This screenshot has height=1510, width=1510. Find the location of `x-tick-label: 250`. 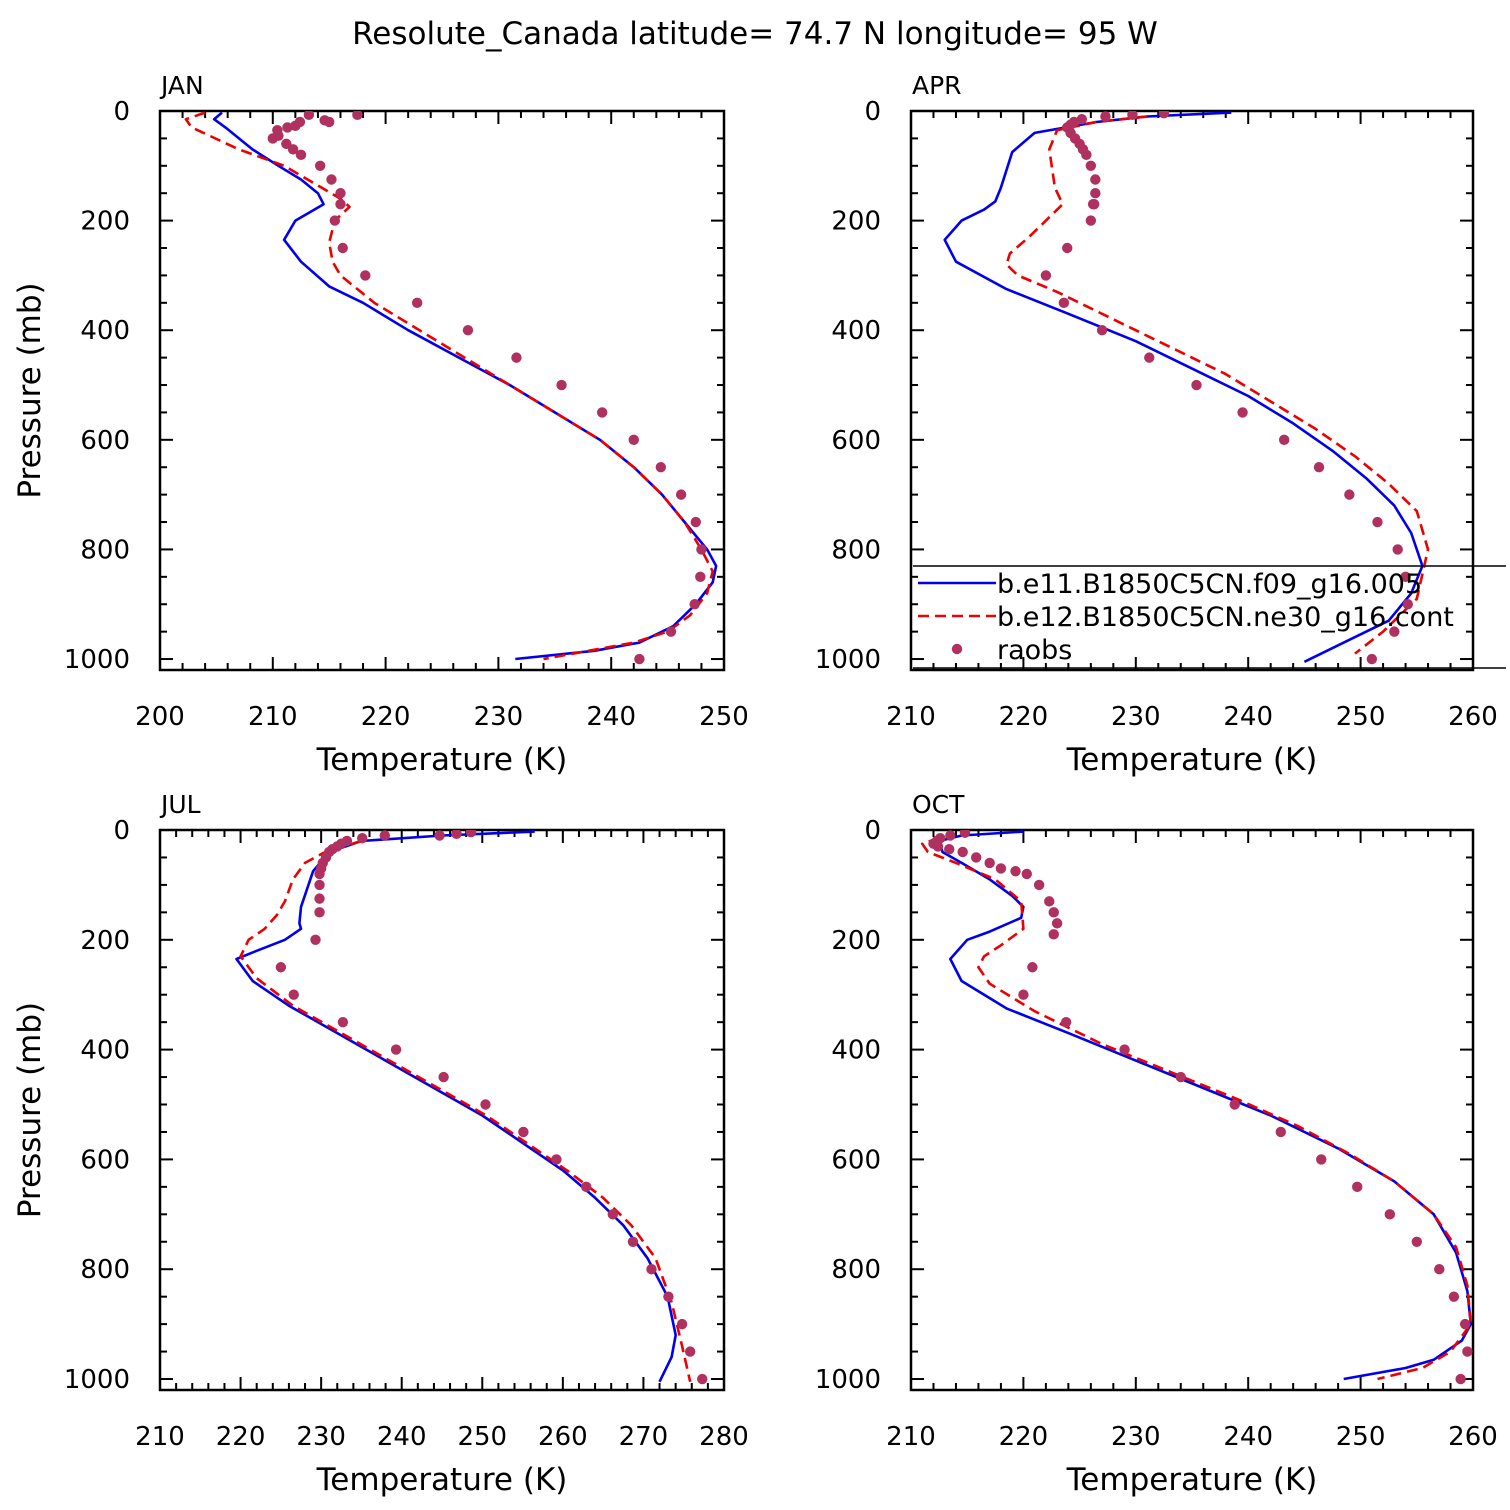

x-tick-label: 250 is located at coordinates (724, 717).